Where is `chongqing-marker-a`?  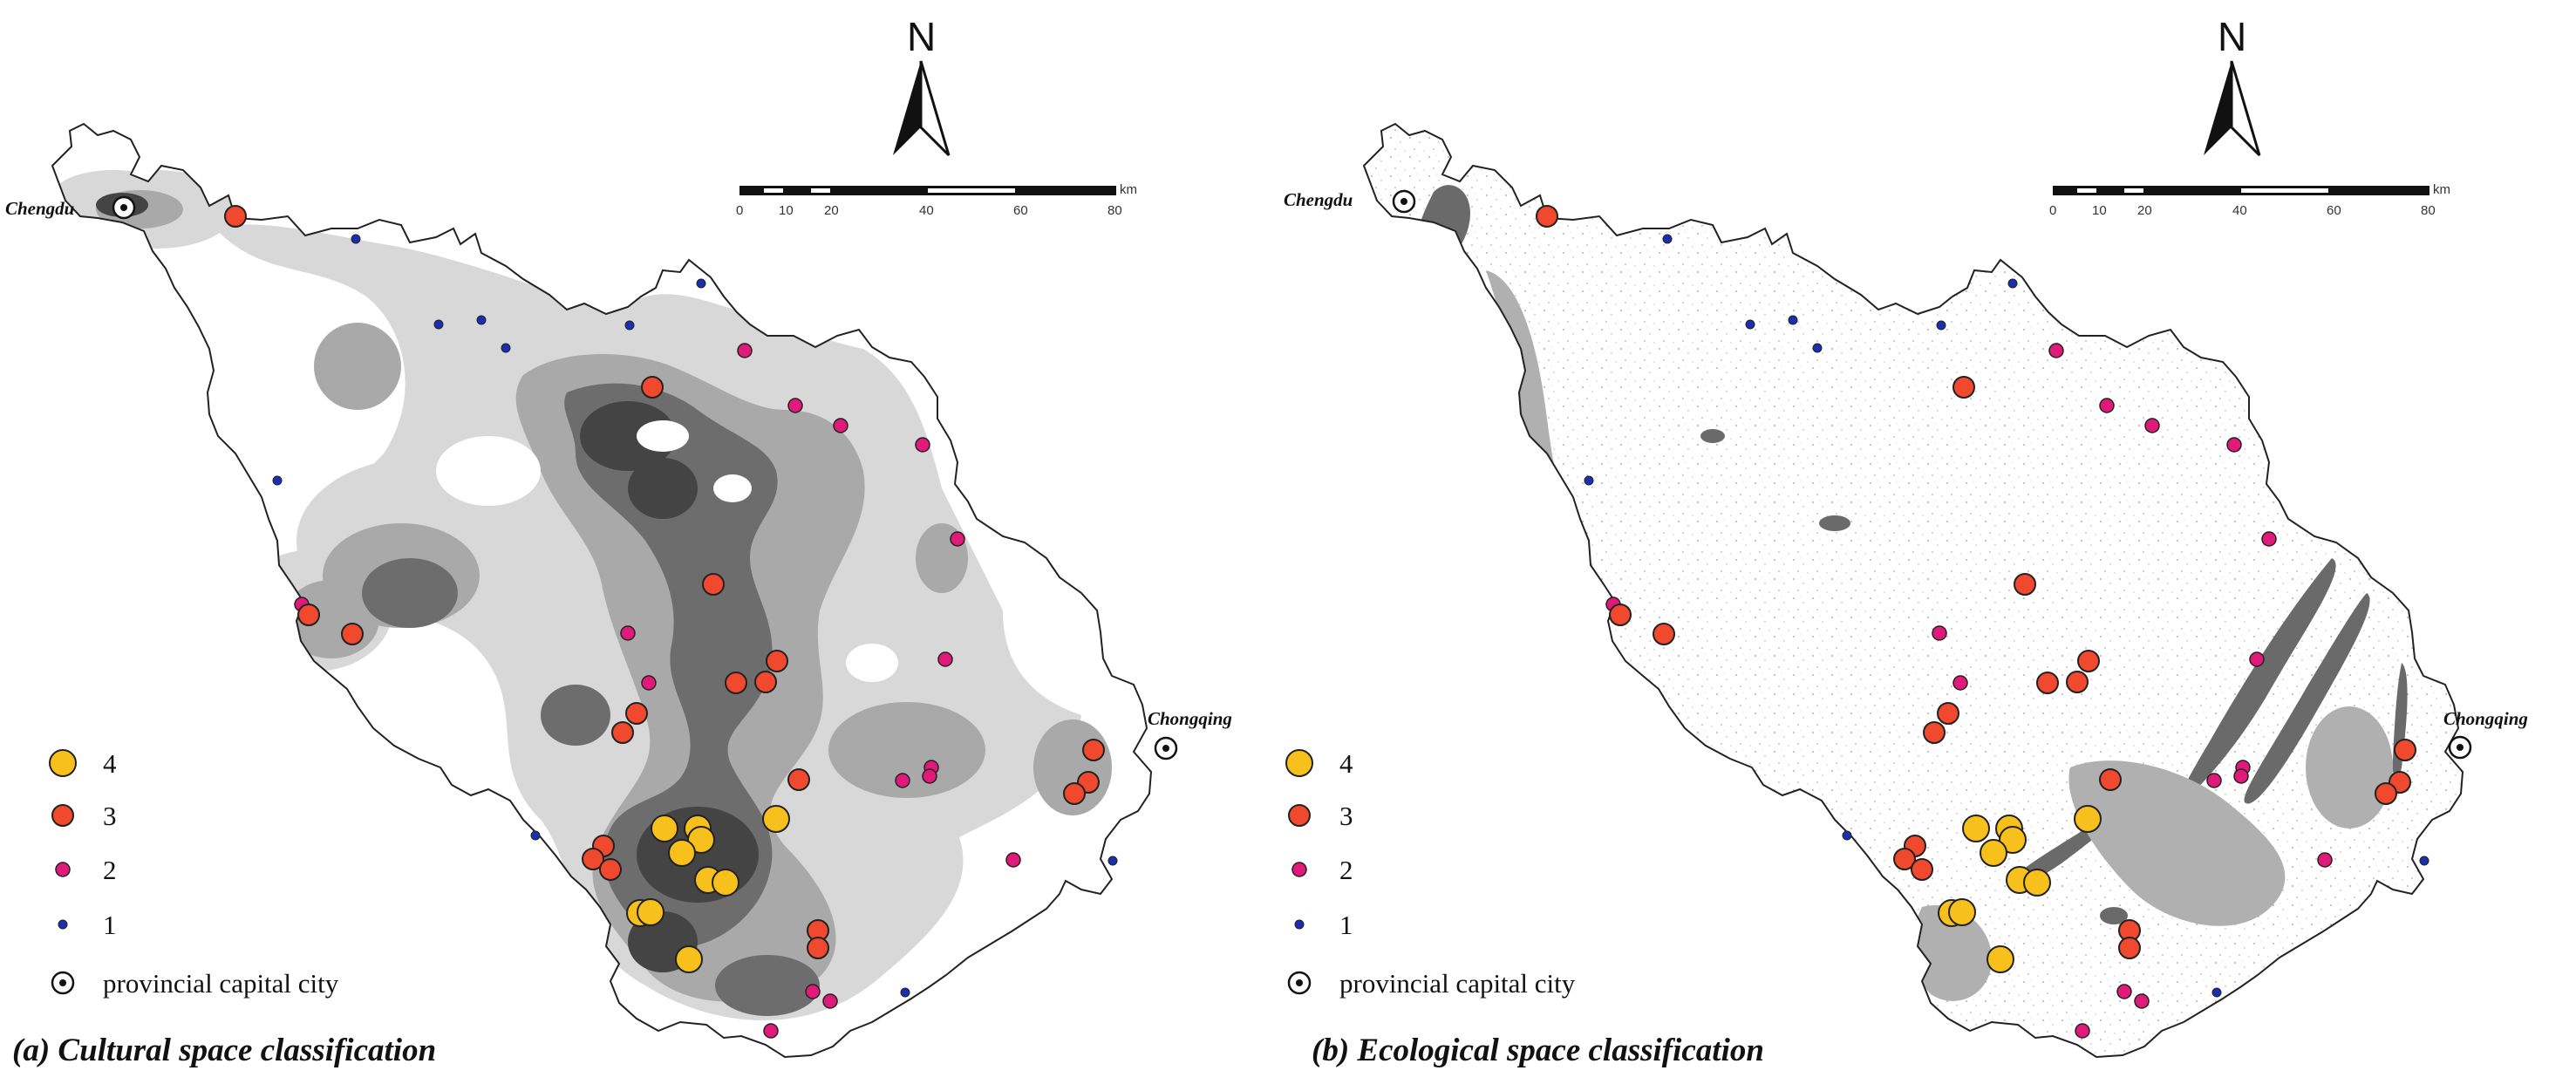 chongqing-marker-a is located at coordinates (1166, 748).